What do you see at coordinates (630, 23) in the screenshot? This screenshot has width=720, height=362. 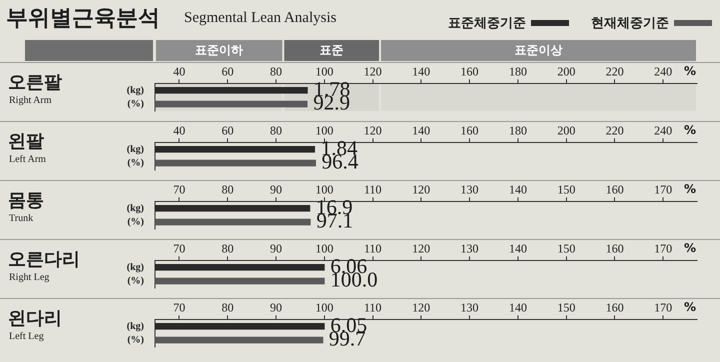 I see `legend-label: 현재체중기준` at bounding box center [630, 23].